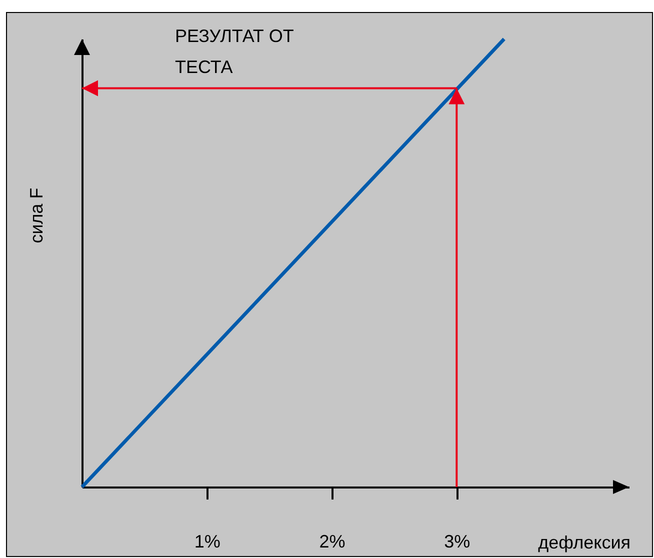  What do you see at coordinates (36, 216) in the screenshot?
I see `y-axis-title: сила F` at bounding box center [36, 216].